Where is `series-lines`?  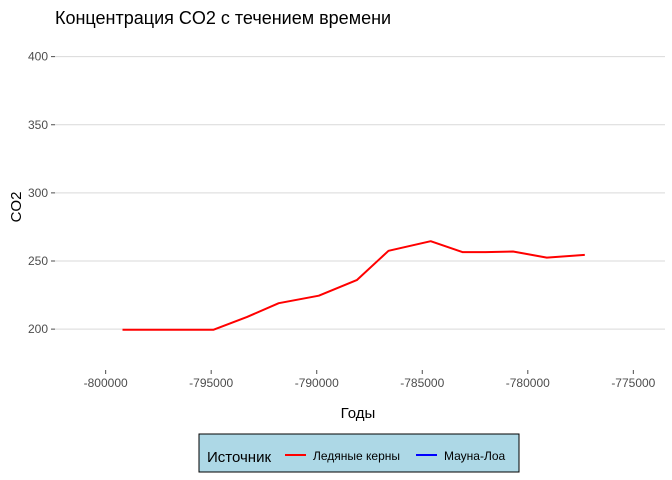 series-lines is located at coordinates (353, 285).